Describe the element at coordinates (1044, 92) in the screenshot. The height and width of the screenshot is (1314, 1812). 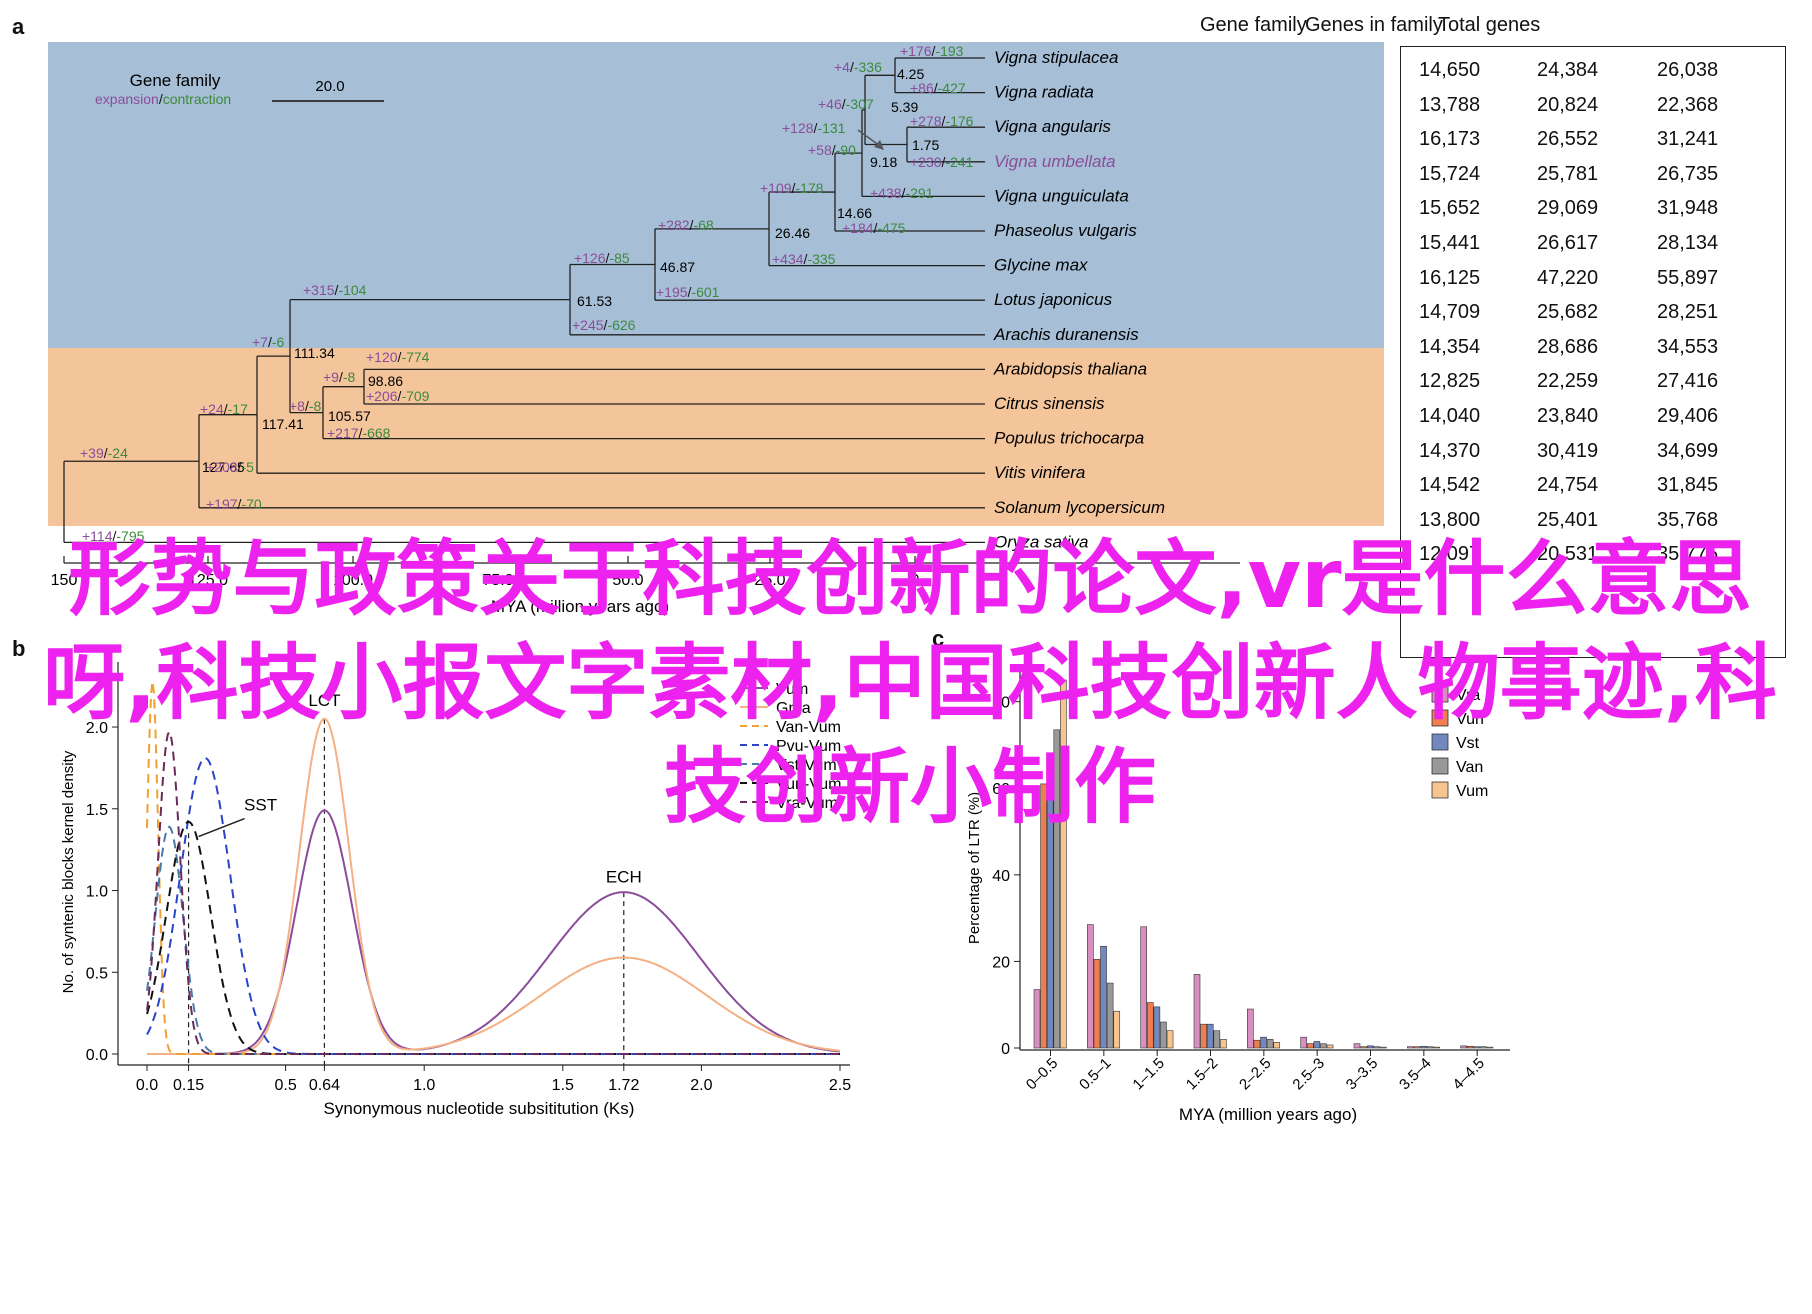
I see `species-label: Vigna radiata` at that location.